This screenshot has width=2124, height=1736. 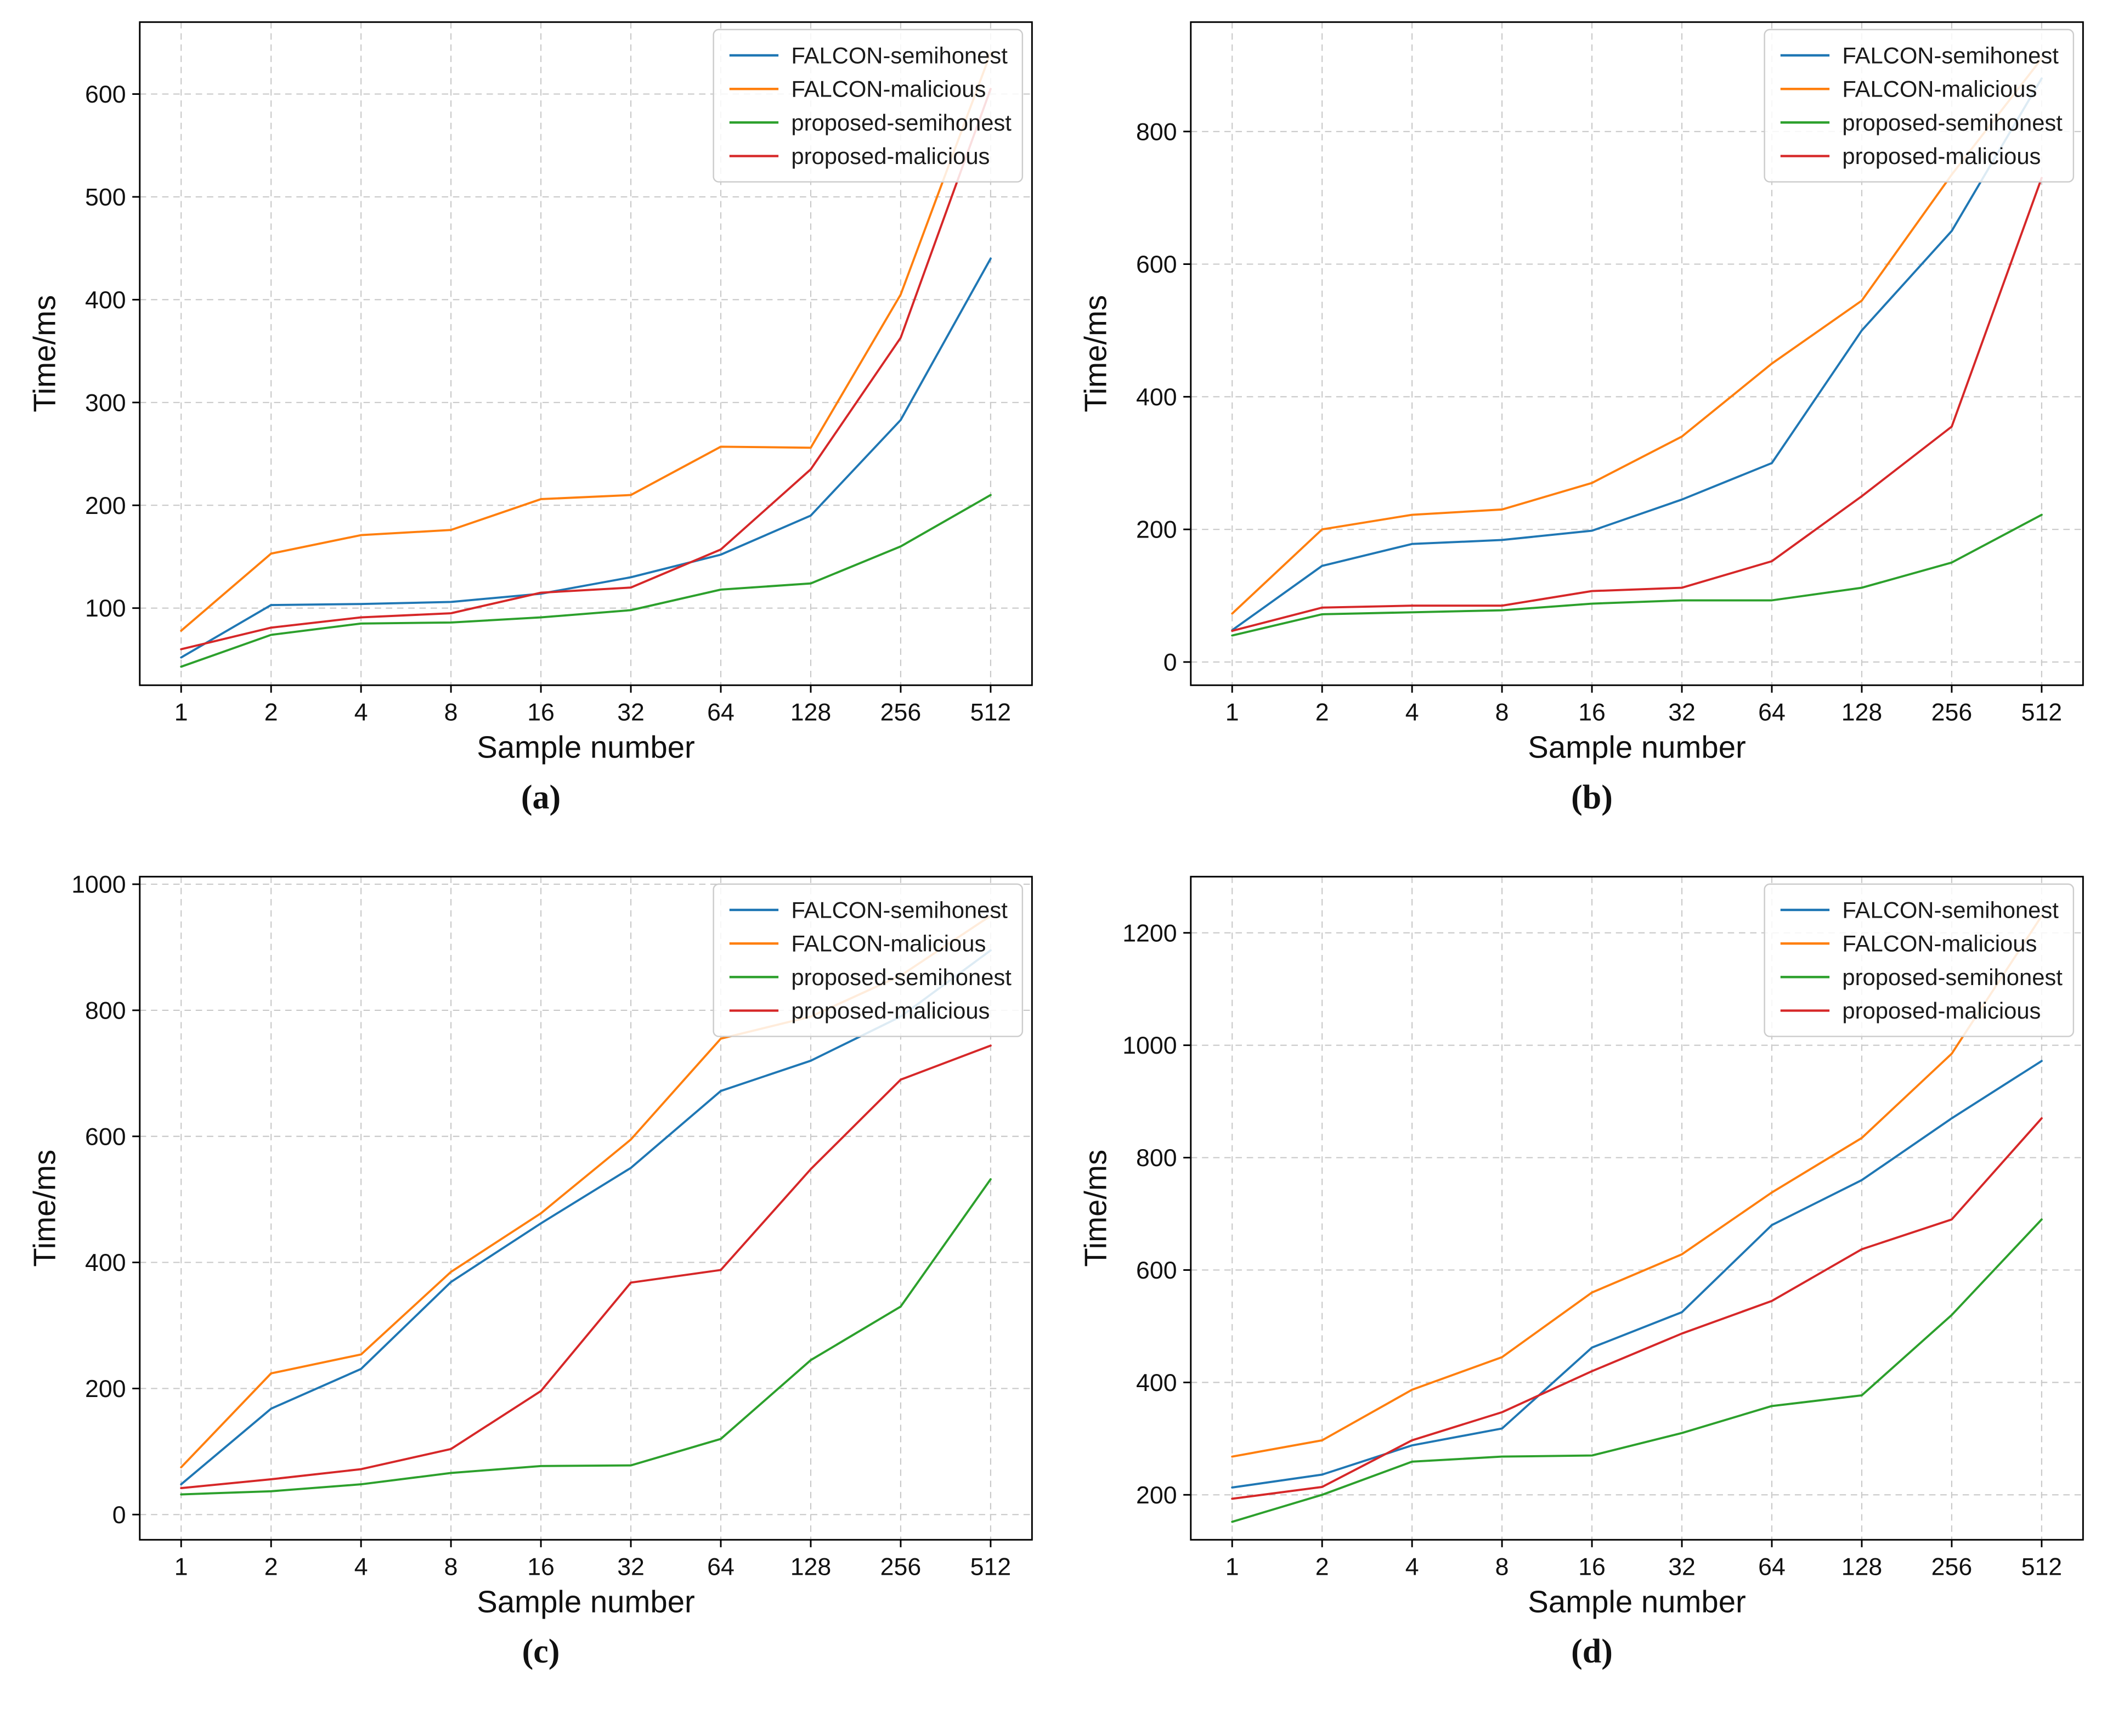 I want to click on y-tick-label: 1200, so click(x=1149, y=934).